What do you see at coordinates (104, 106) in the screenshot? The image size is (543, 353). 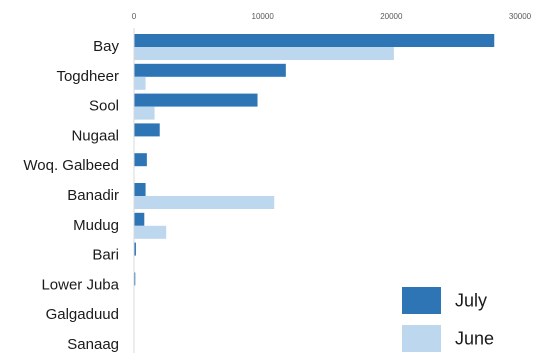 I see `category-label: Sool` at bounding box center [104, 106].